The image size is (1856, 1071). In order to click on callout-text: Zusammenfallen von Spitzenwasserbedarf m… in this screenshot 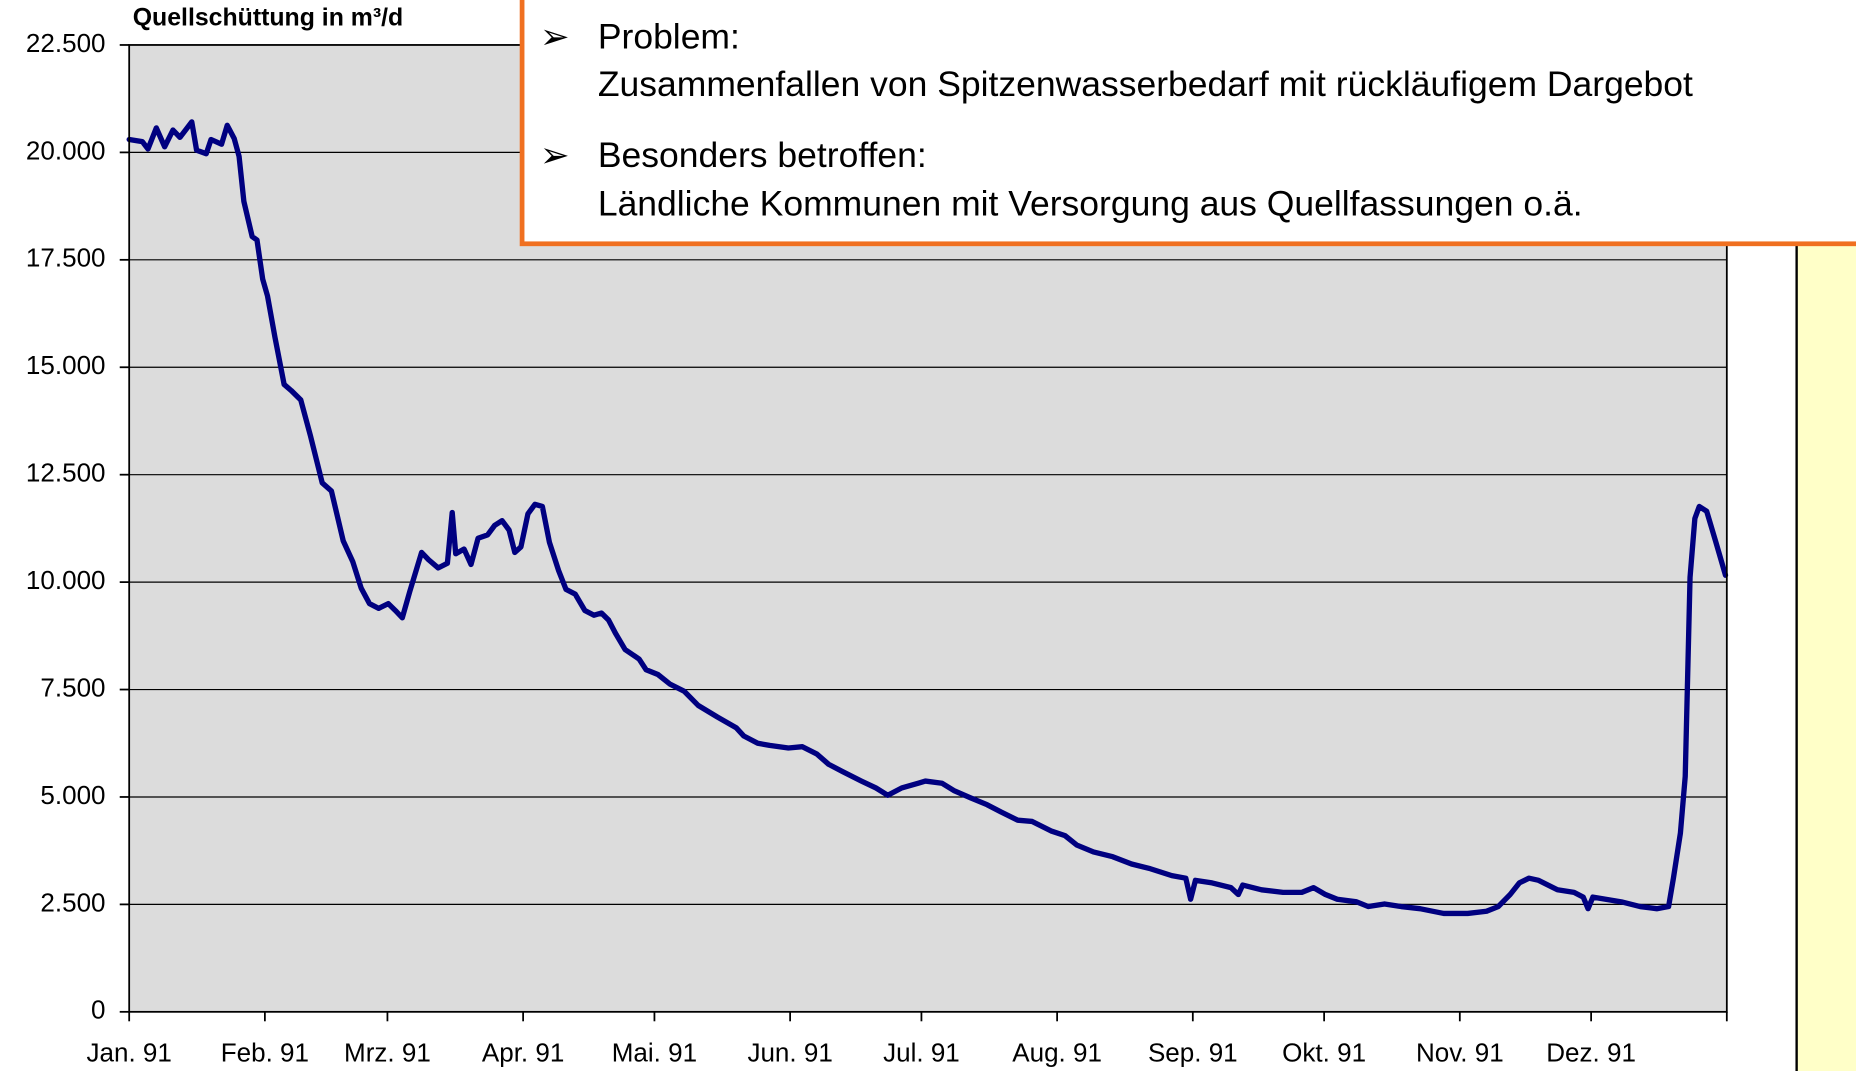, I will do `click(1145, 84)`.